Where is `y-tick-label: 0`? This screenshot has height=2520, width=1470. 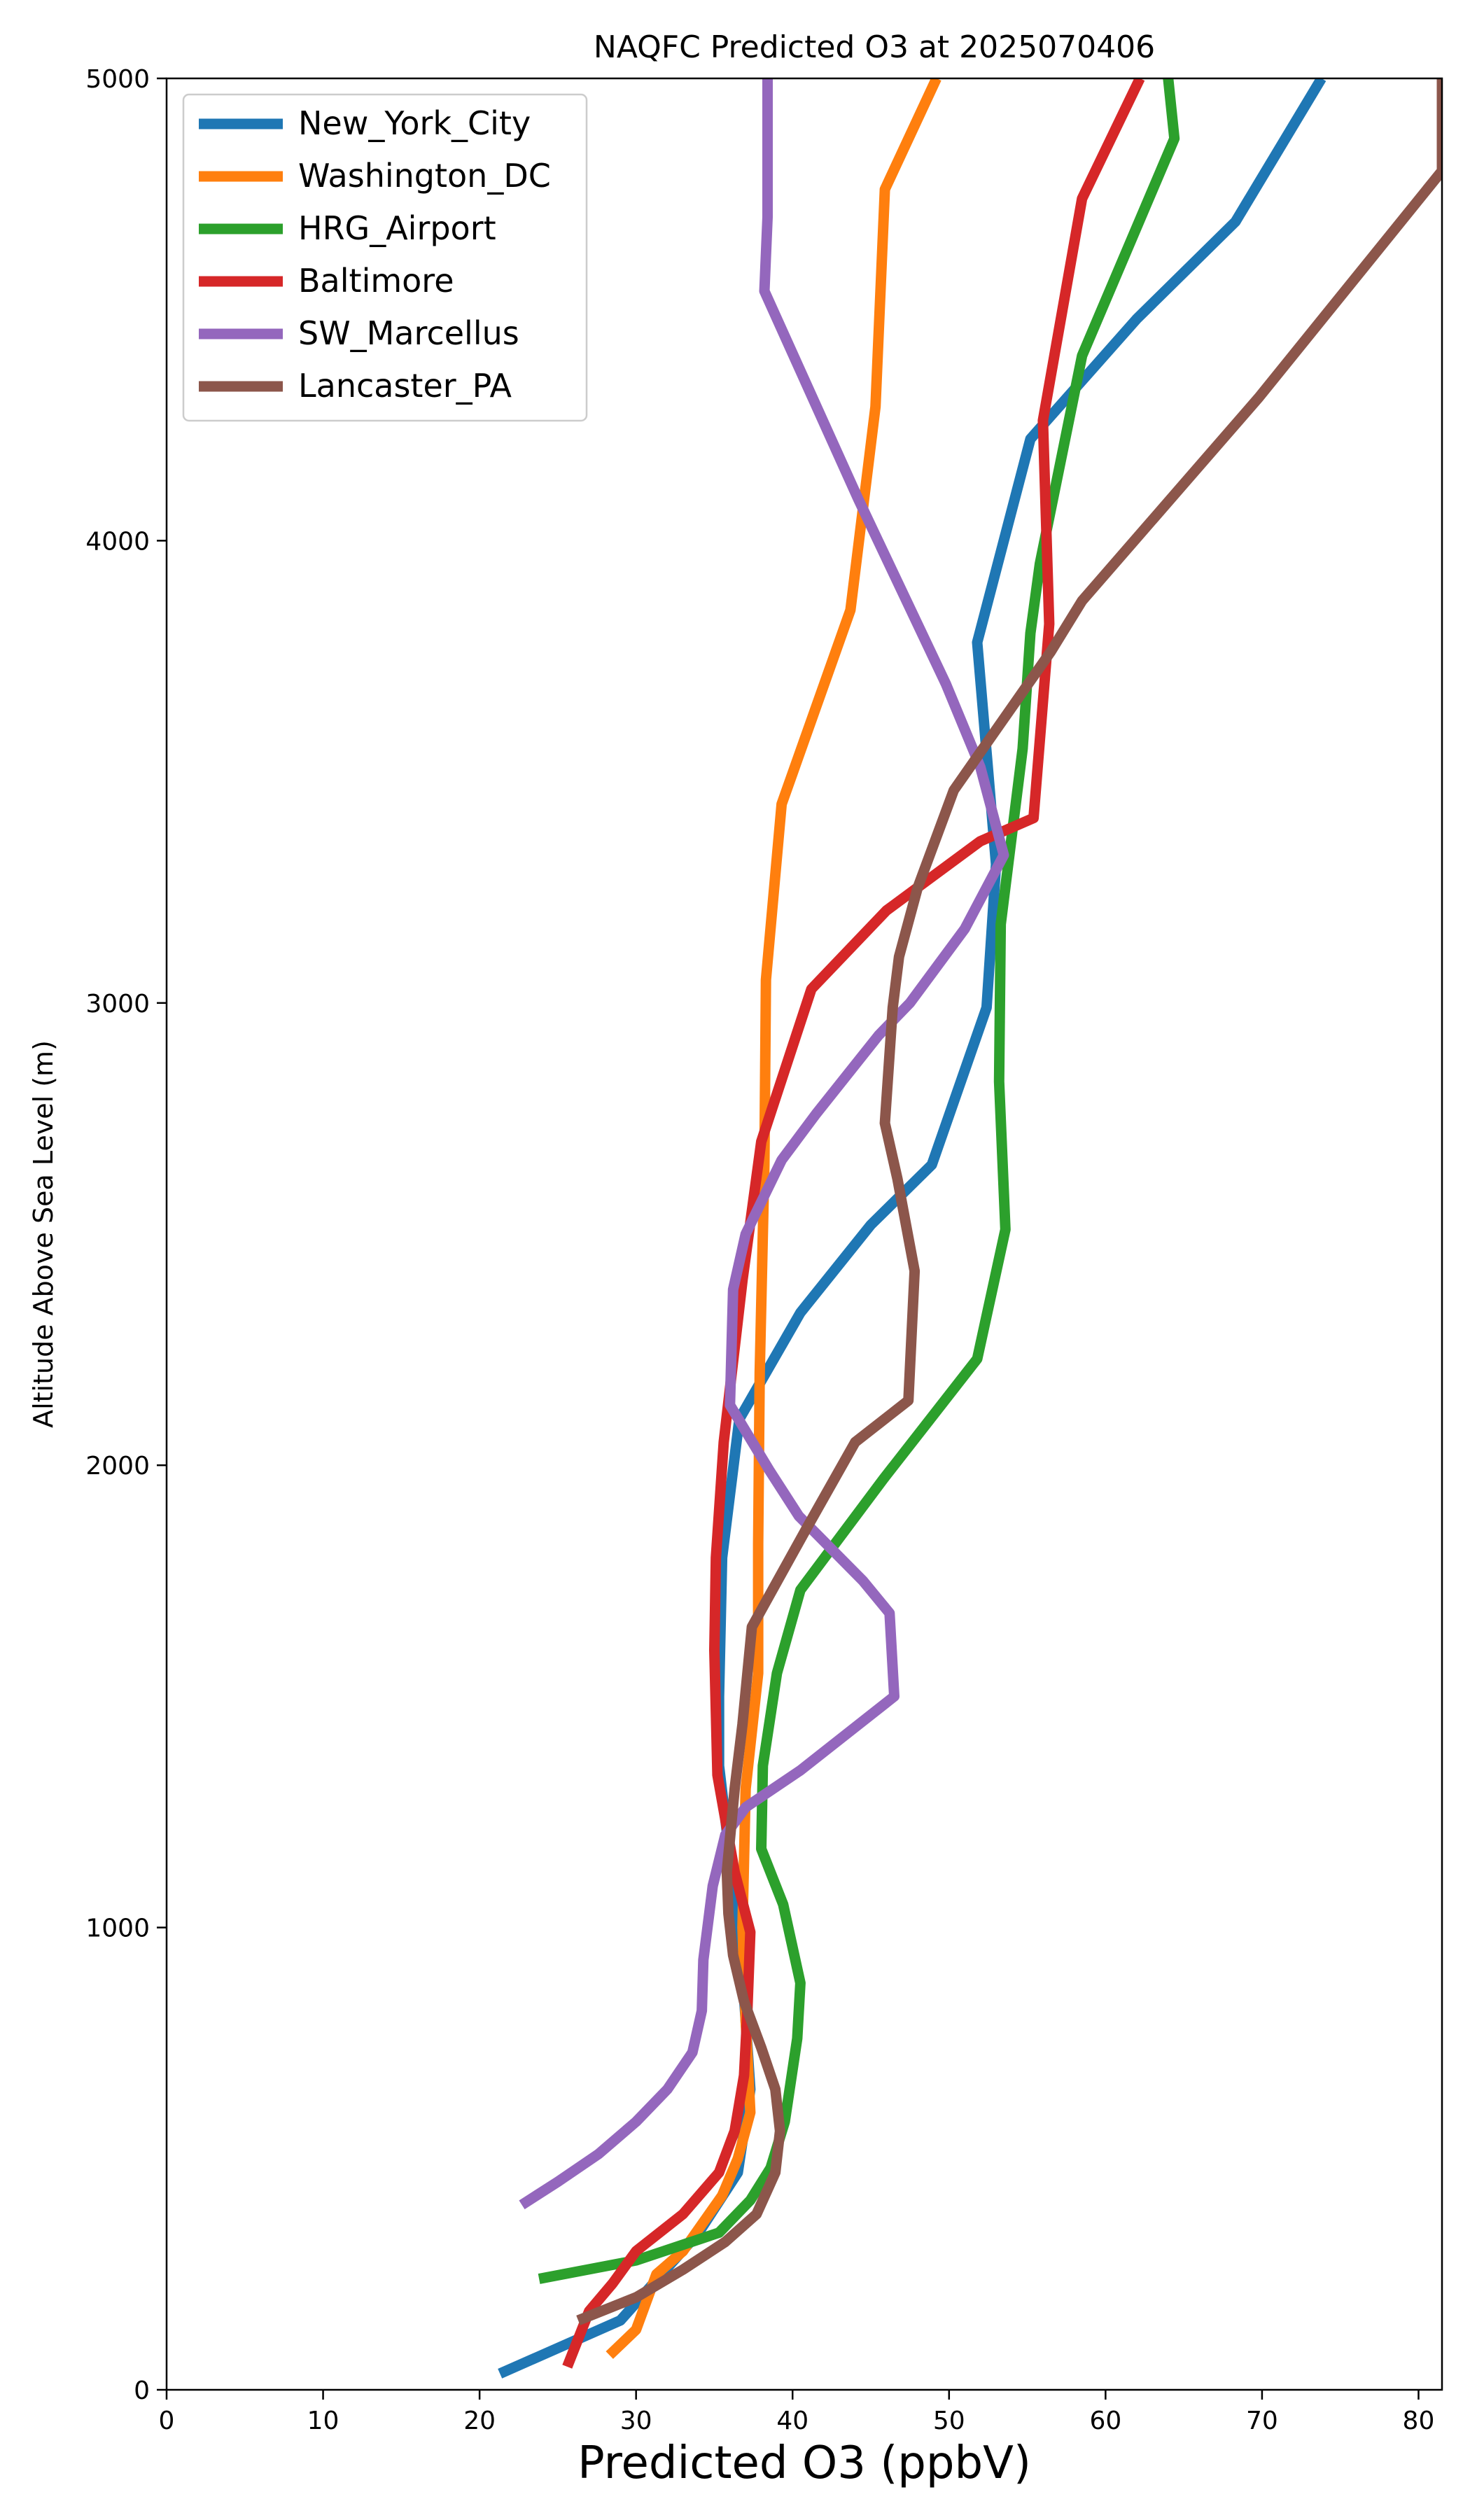
y-tick-label: 0 is located at coordinates (142, 2390).